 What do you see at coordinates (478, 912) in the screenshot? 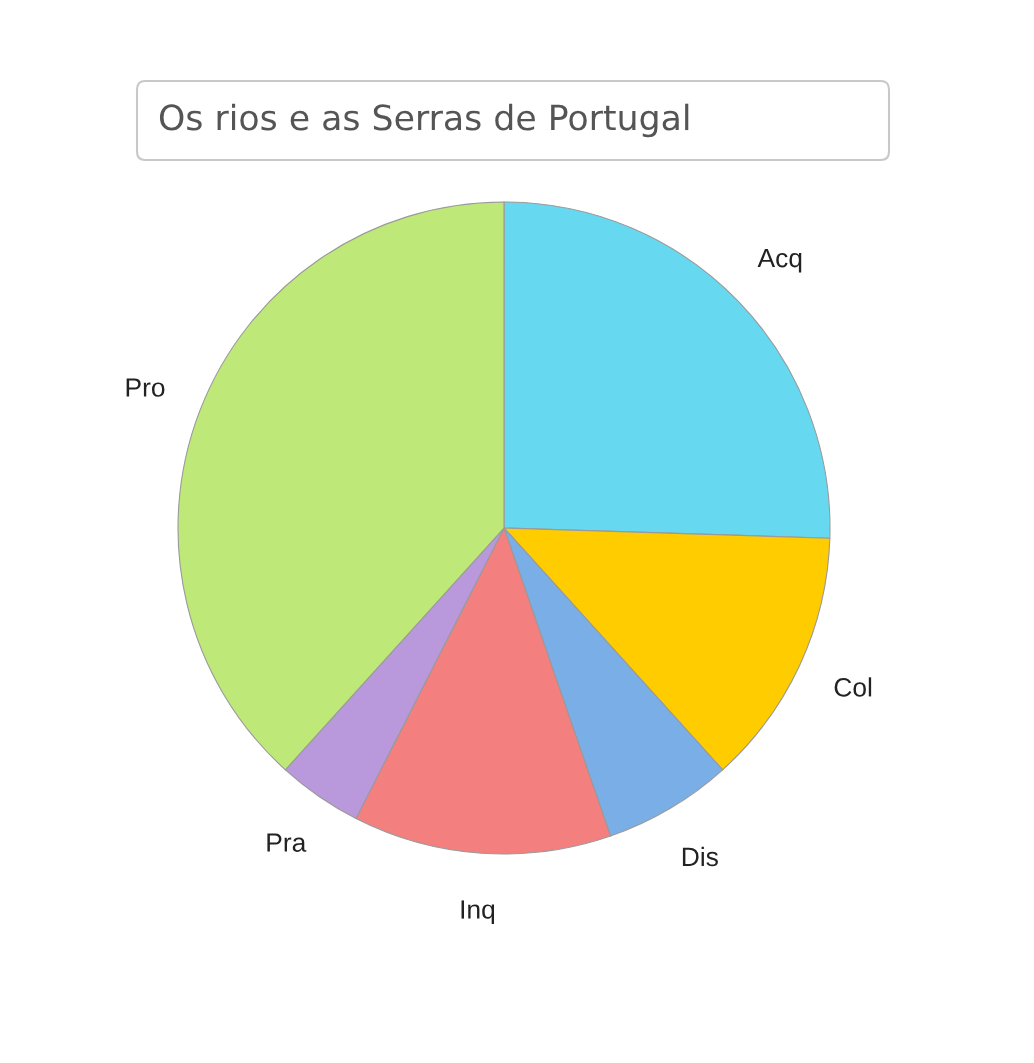
I see `slice-label: Inq` at bounding box center [478, 912].